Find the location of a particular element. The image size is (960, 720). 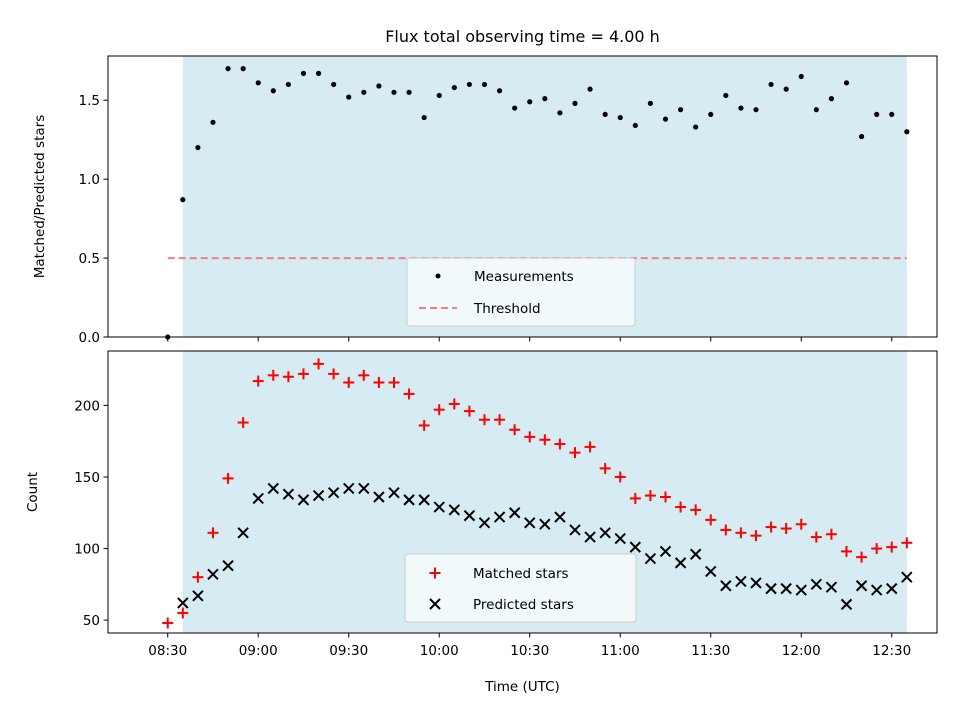

xtick-label: 10:30 is located at coordinates (529, 651).